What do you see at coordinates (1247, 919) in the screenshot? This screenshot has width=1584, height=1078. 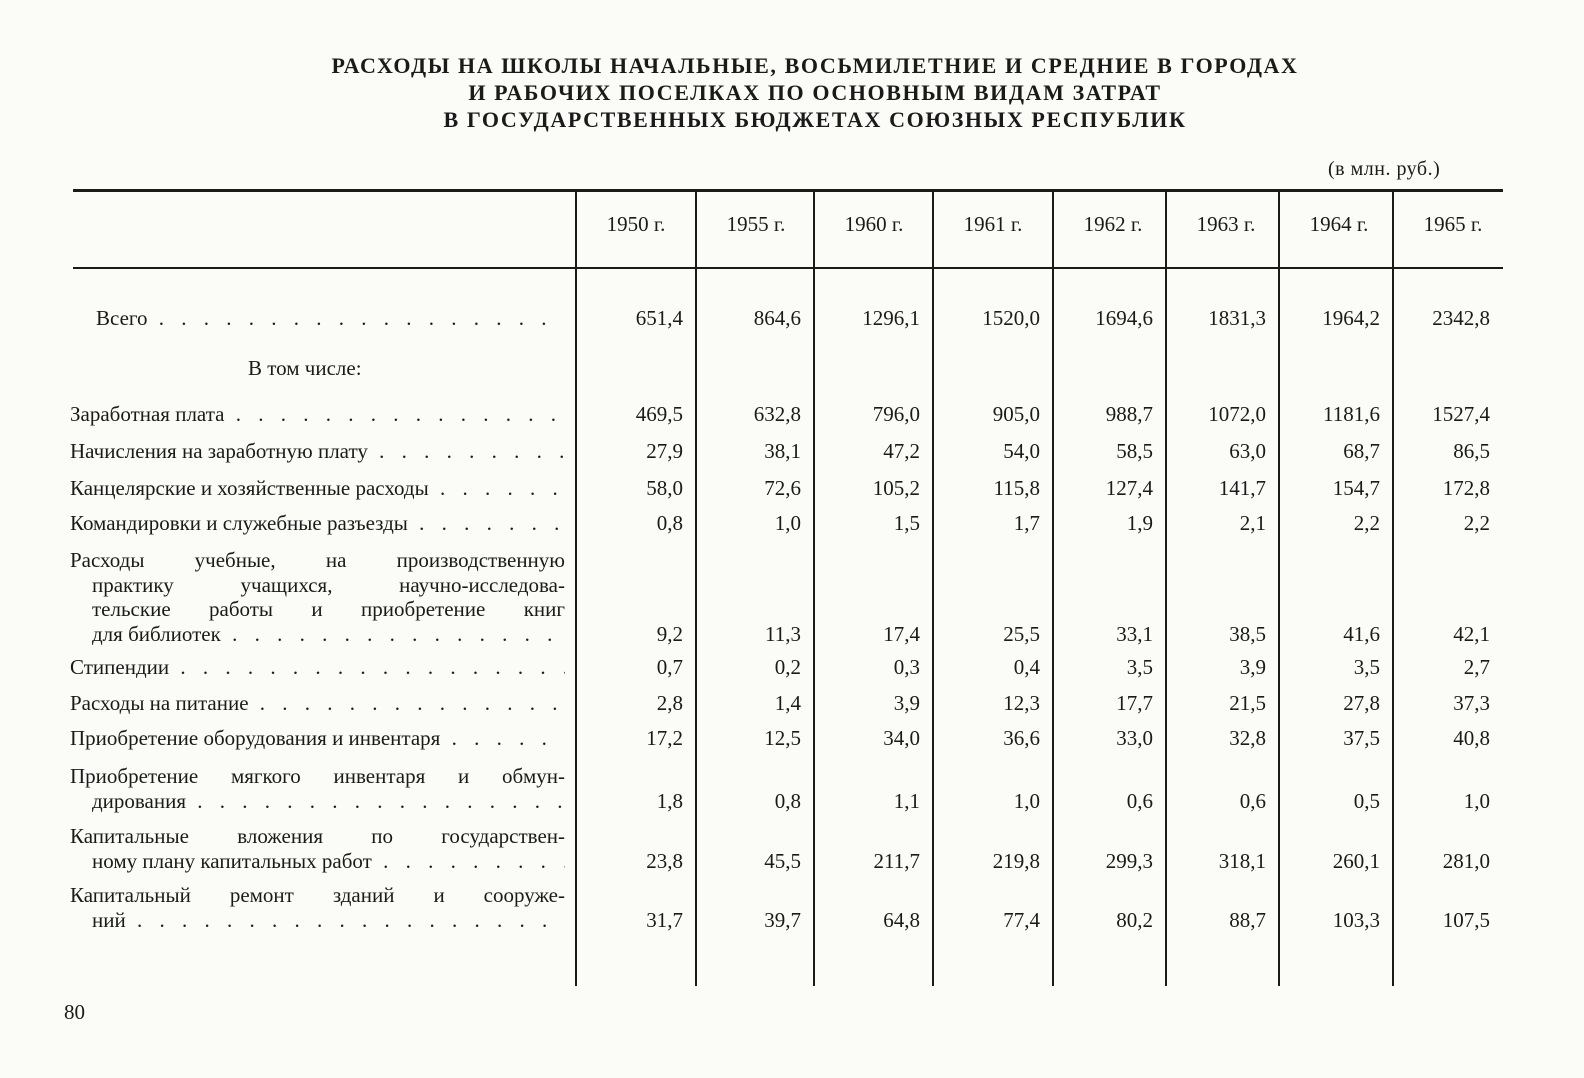 I see `cell-value: 88,7` at bounding box center [1247, 919].